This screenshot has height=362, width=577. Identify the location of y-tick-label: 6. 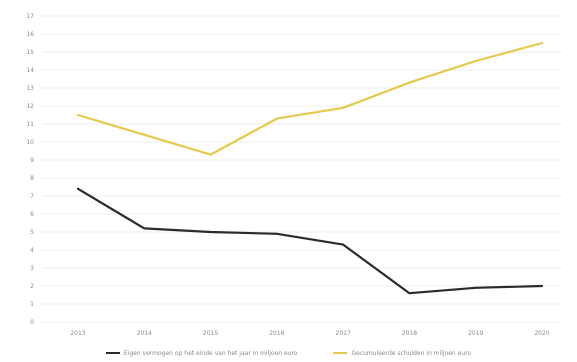
(32, 214).